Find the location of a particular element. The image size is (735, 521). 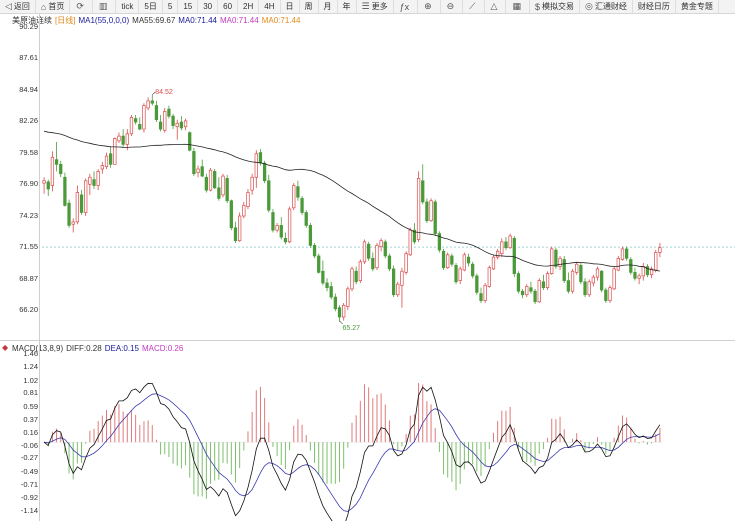

period-week: 周 is located at coordinates (309, 6).